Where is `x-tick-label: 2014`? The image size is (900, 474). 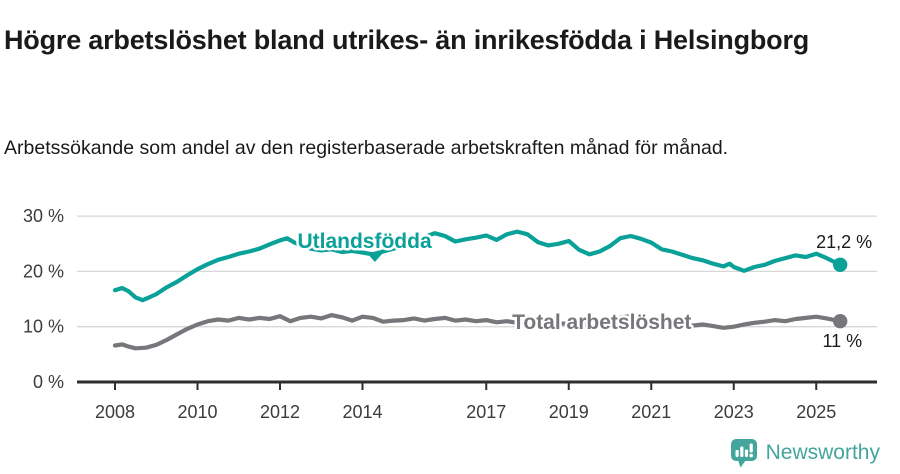 x-tick-label: 2014 is located at coordinates (362, 412).